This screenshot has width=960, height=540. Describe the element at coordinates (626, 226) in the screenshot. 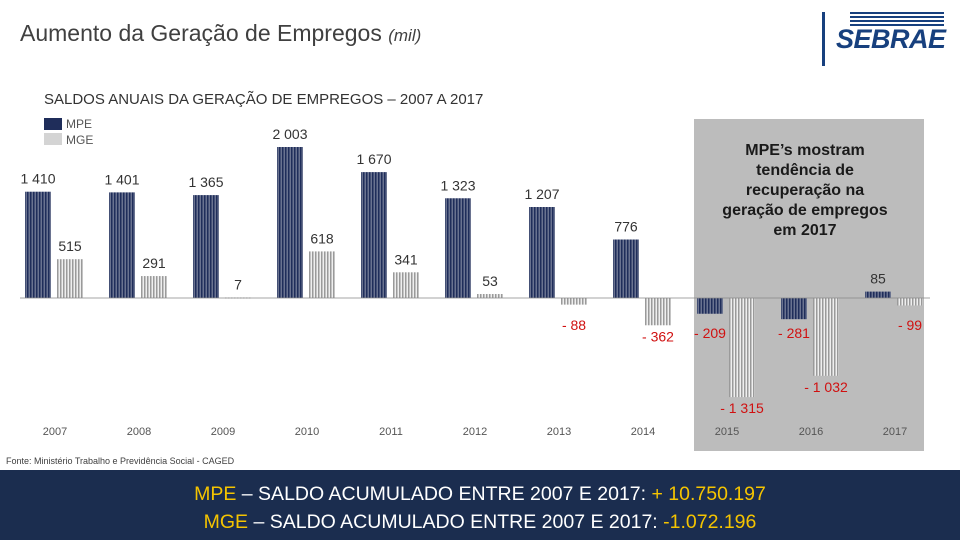

I see `label-mpe-2014: 776` at that location.